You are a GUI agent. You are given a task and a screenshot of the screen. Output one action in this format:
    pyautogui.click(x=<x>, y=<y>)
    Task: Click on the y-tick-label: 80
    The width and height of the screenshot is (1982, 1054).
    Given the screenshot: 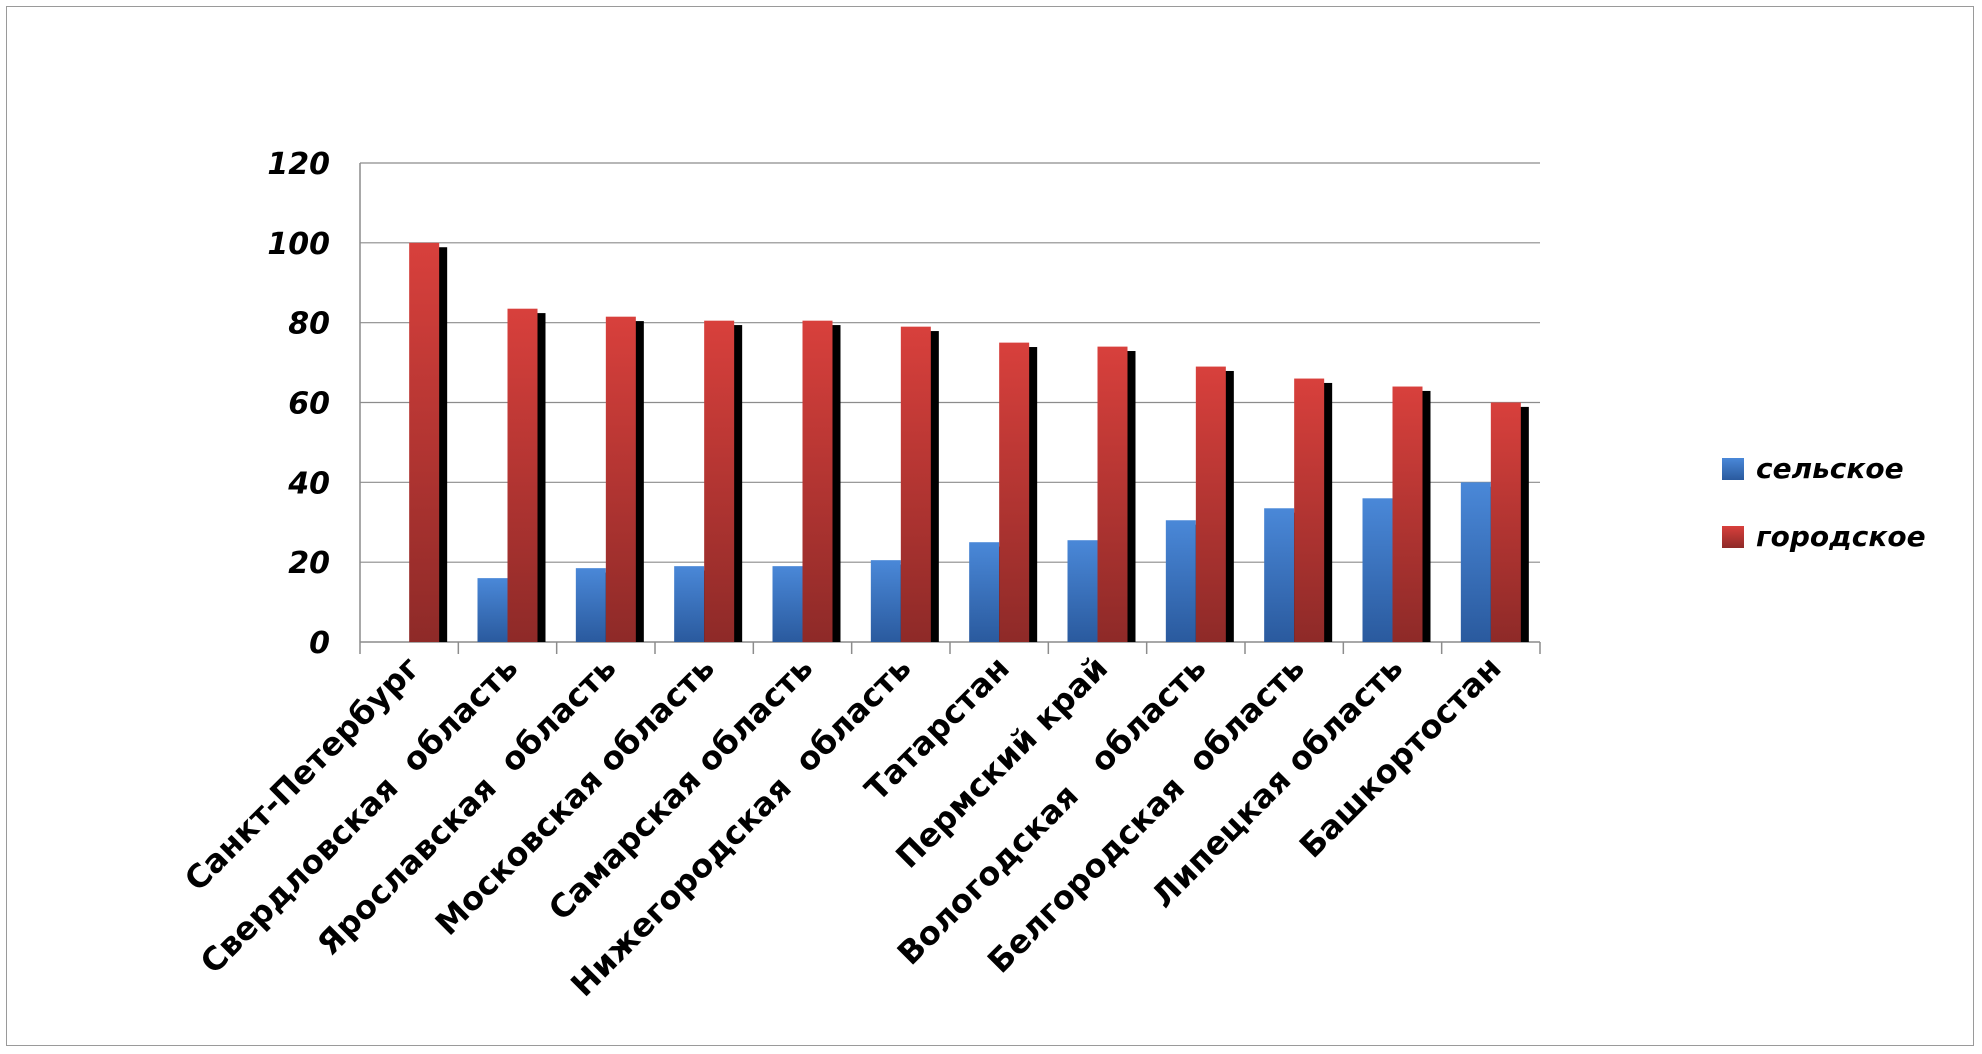 What is the action you would take?
    pyautogui.click(x=309, y=324)
    